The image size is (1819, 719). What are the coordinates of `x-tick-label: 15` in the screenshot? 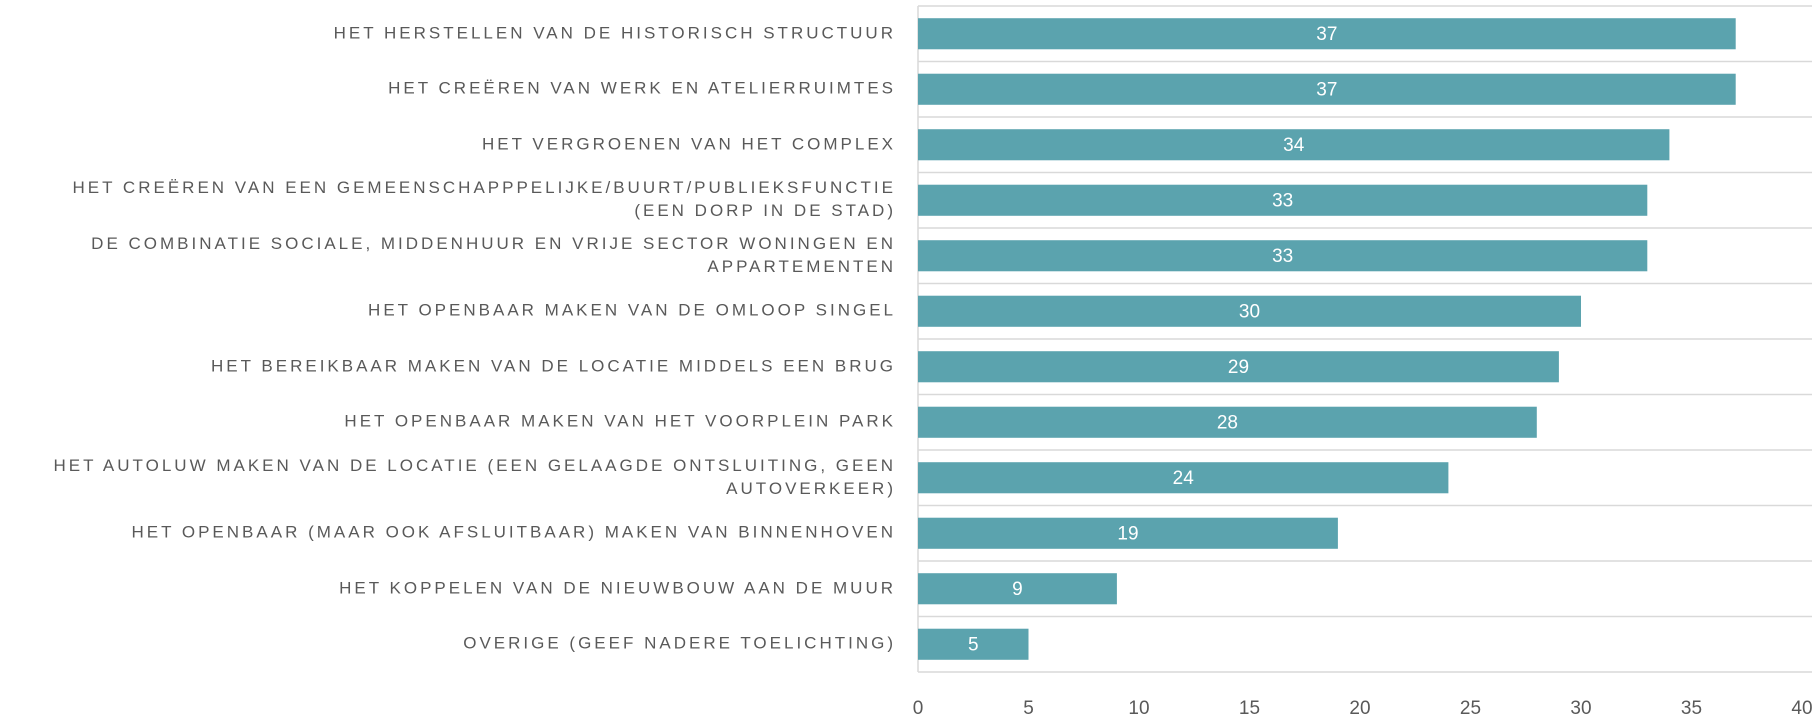 It's located at (1249, 708).